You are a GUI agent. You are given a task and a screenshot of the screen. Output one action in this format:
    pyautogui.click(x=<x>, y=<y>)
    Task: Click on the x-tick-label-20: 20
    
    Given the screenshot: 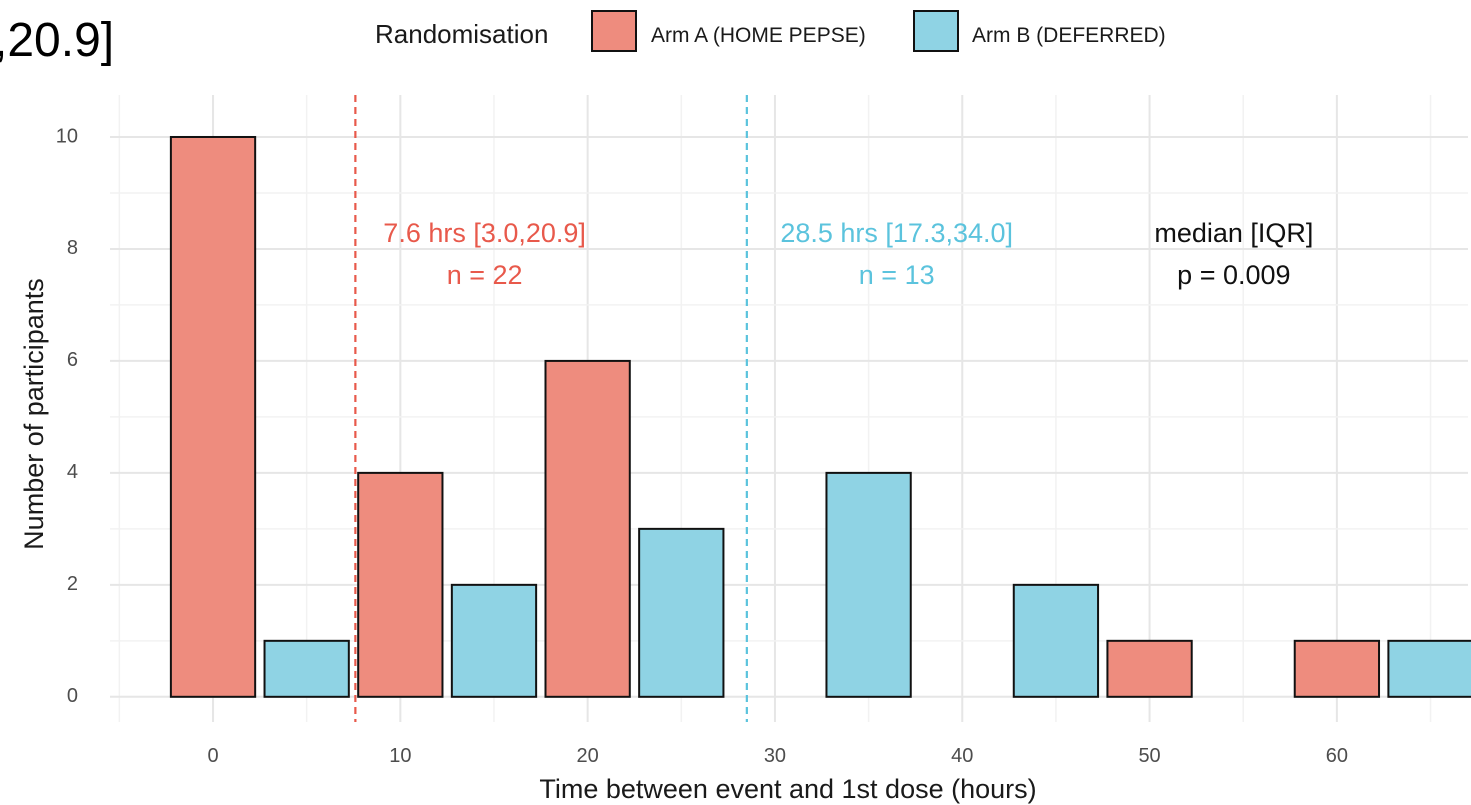 What is the action you would take?
    pyautogui.click(x=588, y=756)
    